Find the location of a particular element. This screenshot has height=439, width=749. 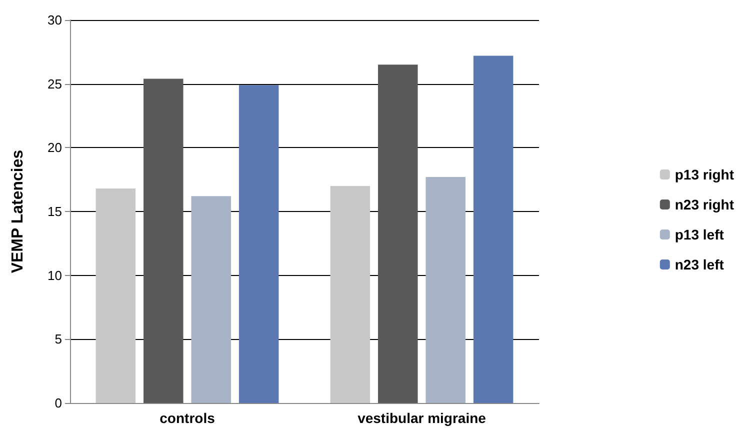

legend-label: n23 right is located at coordinates (704, 204).